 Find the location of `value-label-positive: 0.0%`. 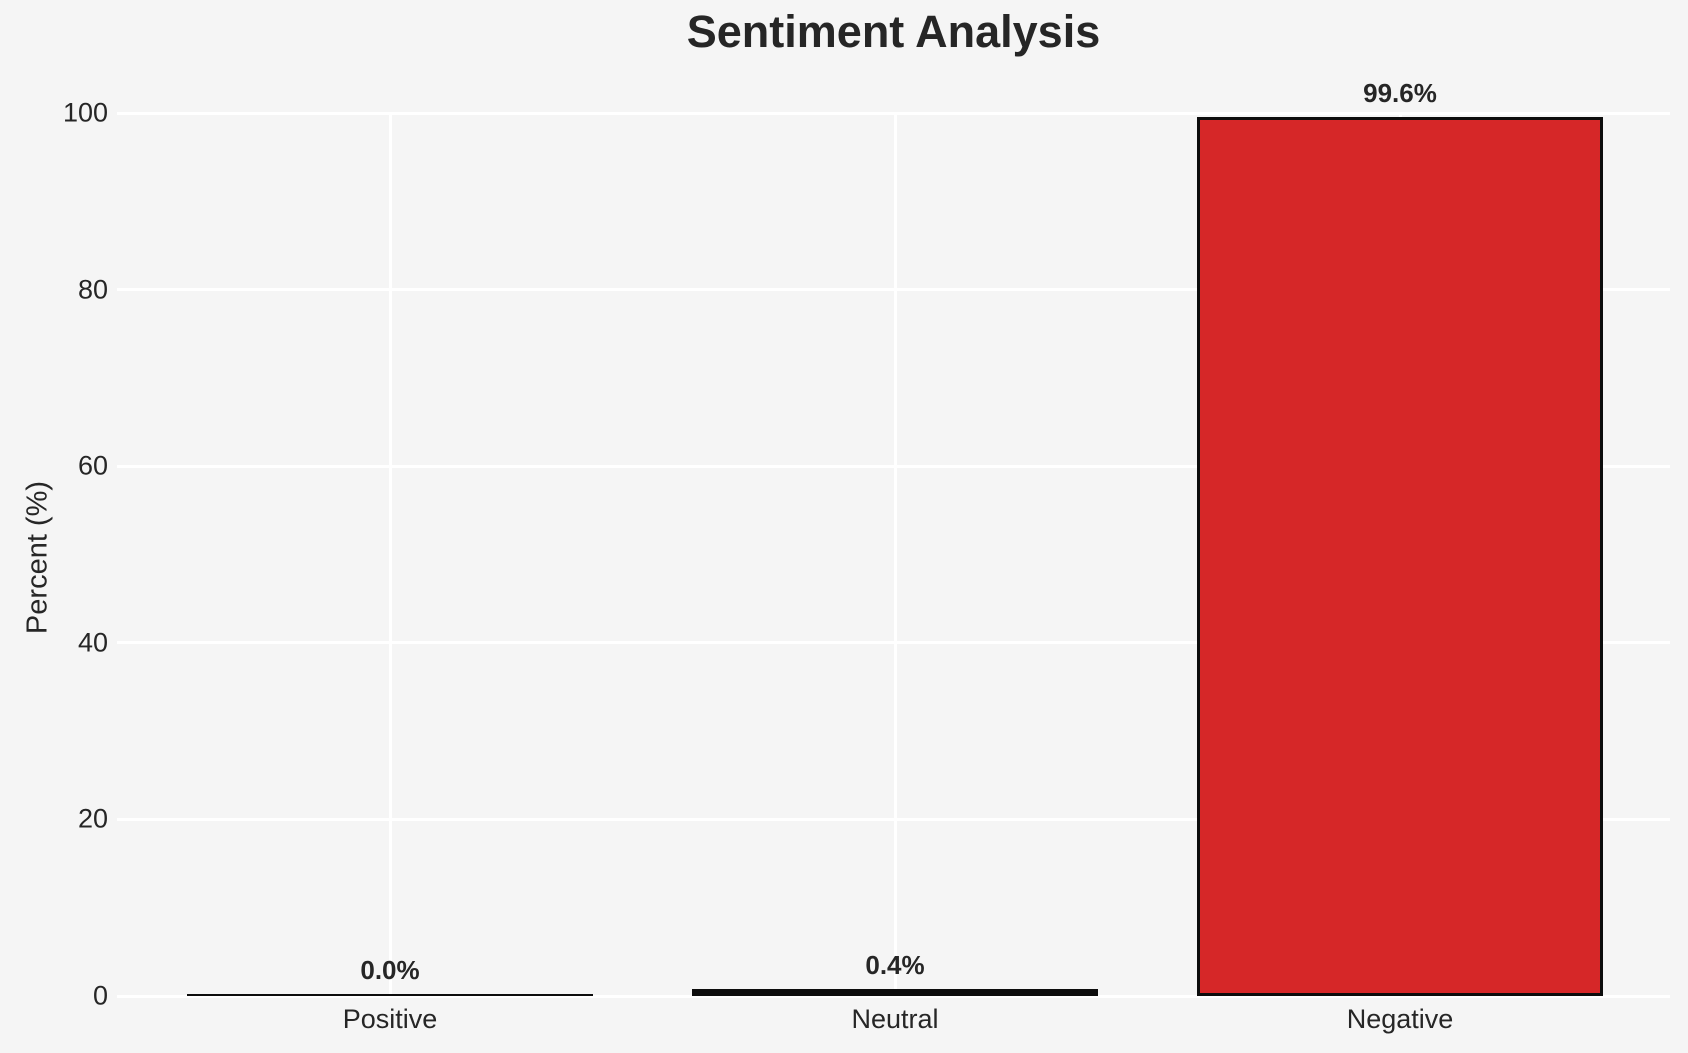

value-label-positive: 0.0% is located at coordinates (390, 970).